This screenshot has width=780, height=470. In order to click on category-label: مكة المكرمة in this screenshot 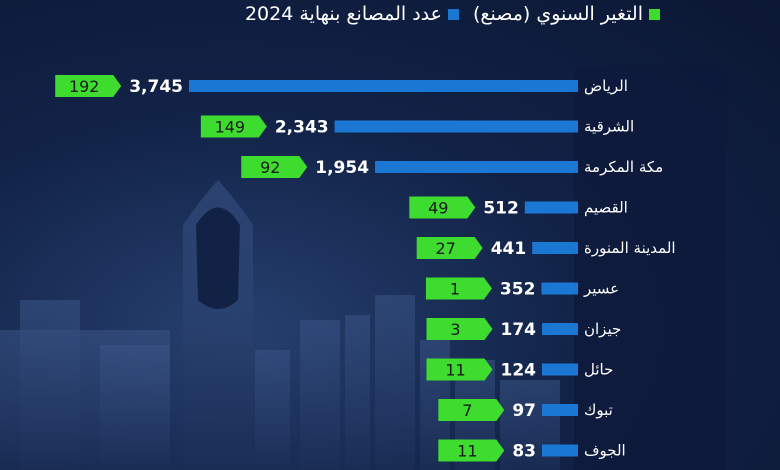, I will do `click(623, 167)`.